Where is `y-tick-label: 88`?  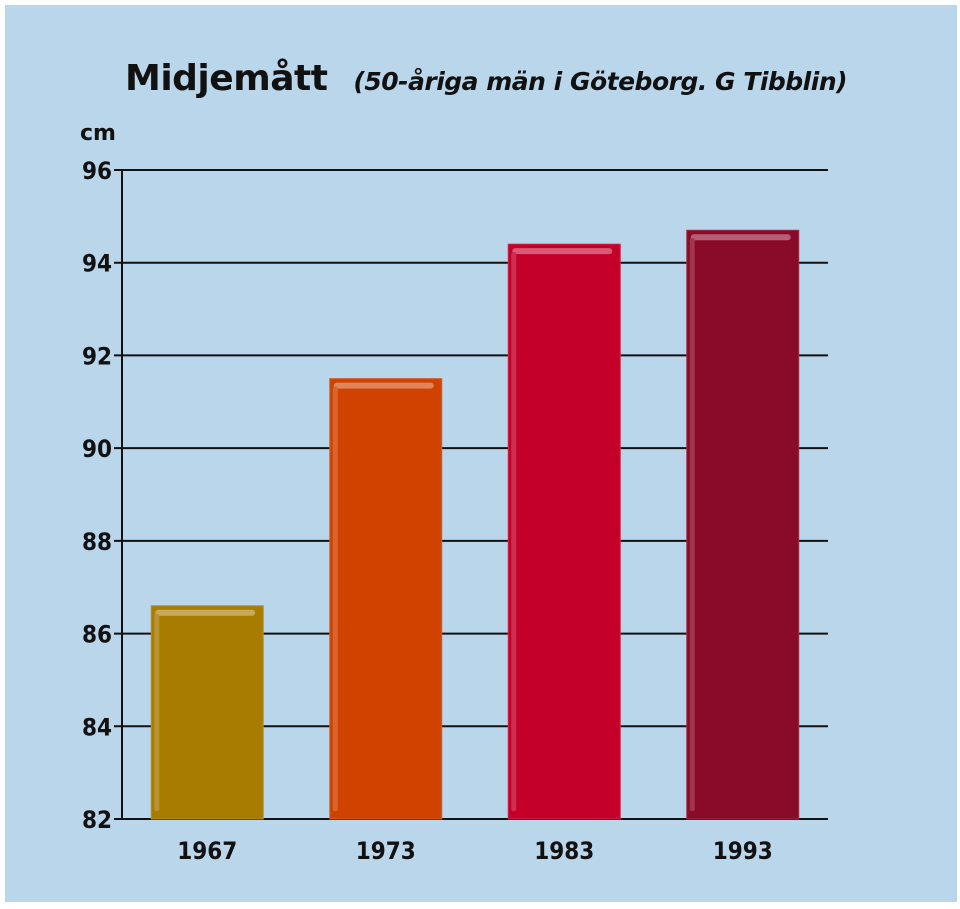 y-tick-label: 88 is located at coordinates (97, 542).